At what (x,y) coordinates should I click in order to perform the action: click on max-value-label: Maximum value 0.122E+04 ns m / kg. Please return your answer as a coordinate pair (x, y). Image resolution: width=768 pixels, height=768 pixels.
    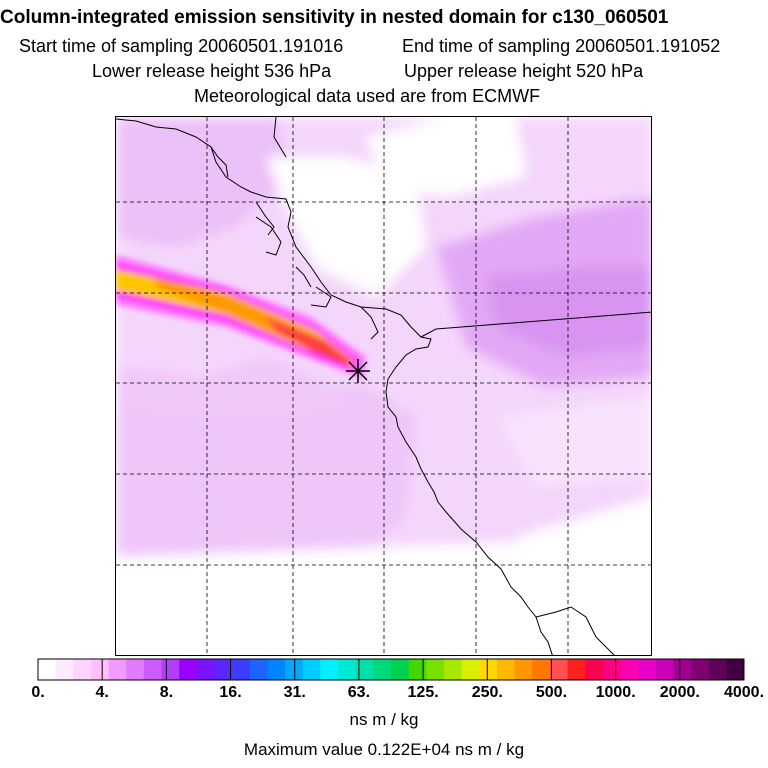
    Looking at the image, I should click on (384, 749).